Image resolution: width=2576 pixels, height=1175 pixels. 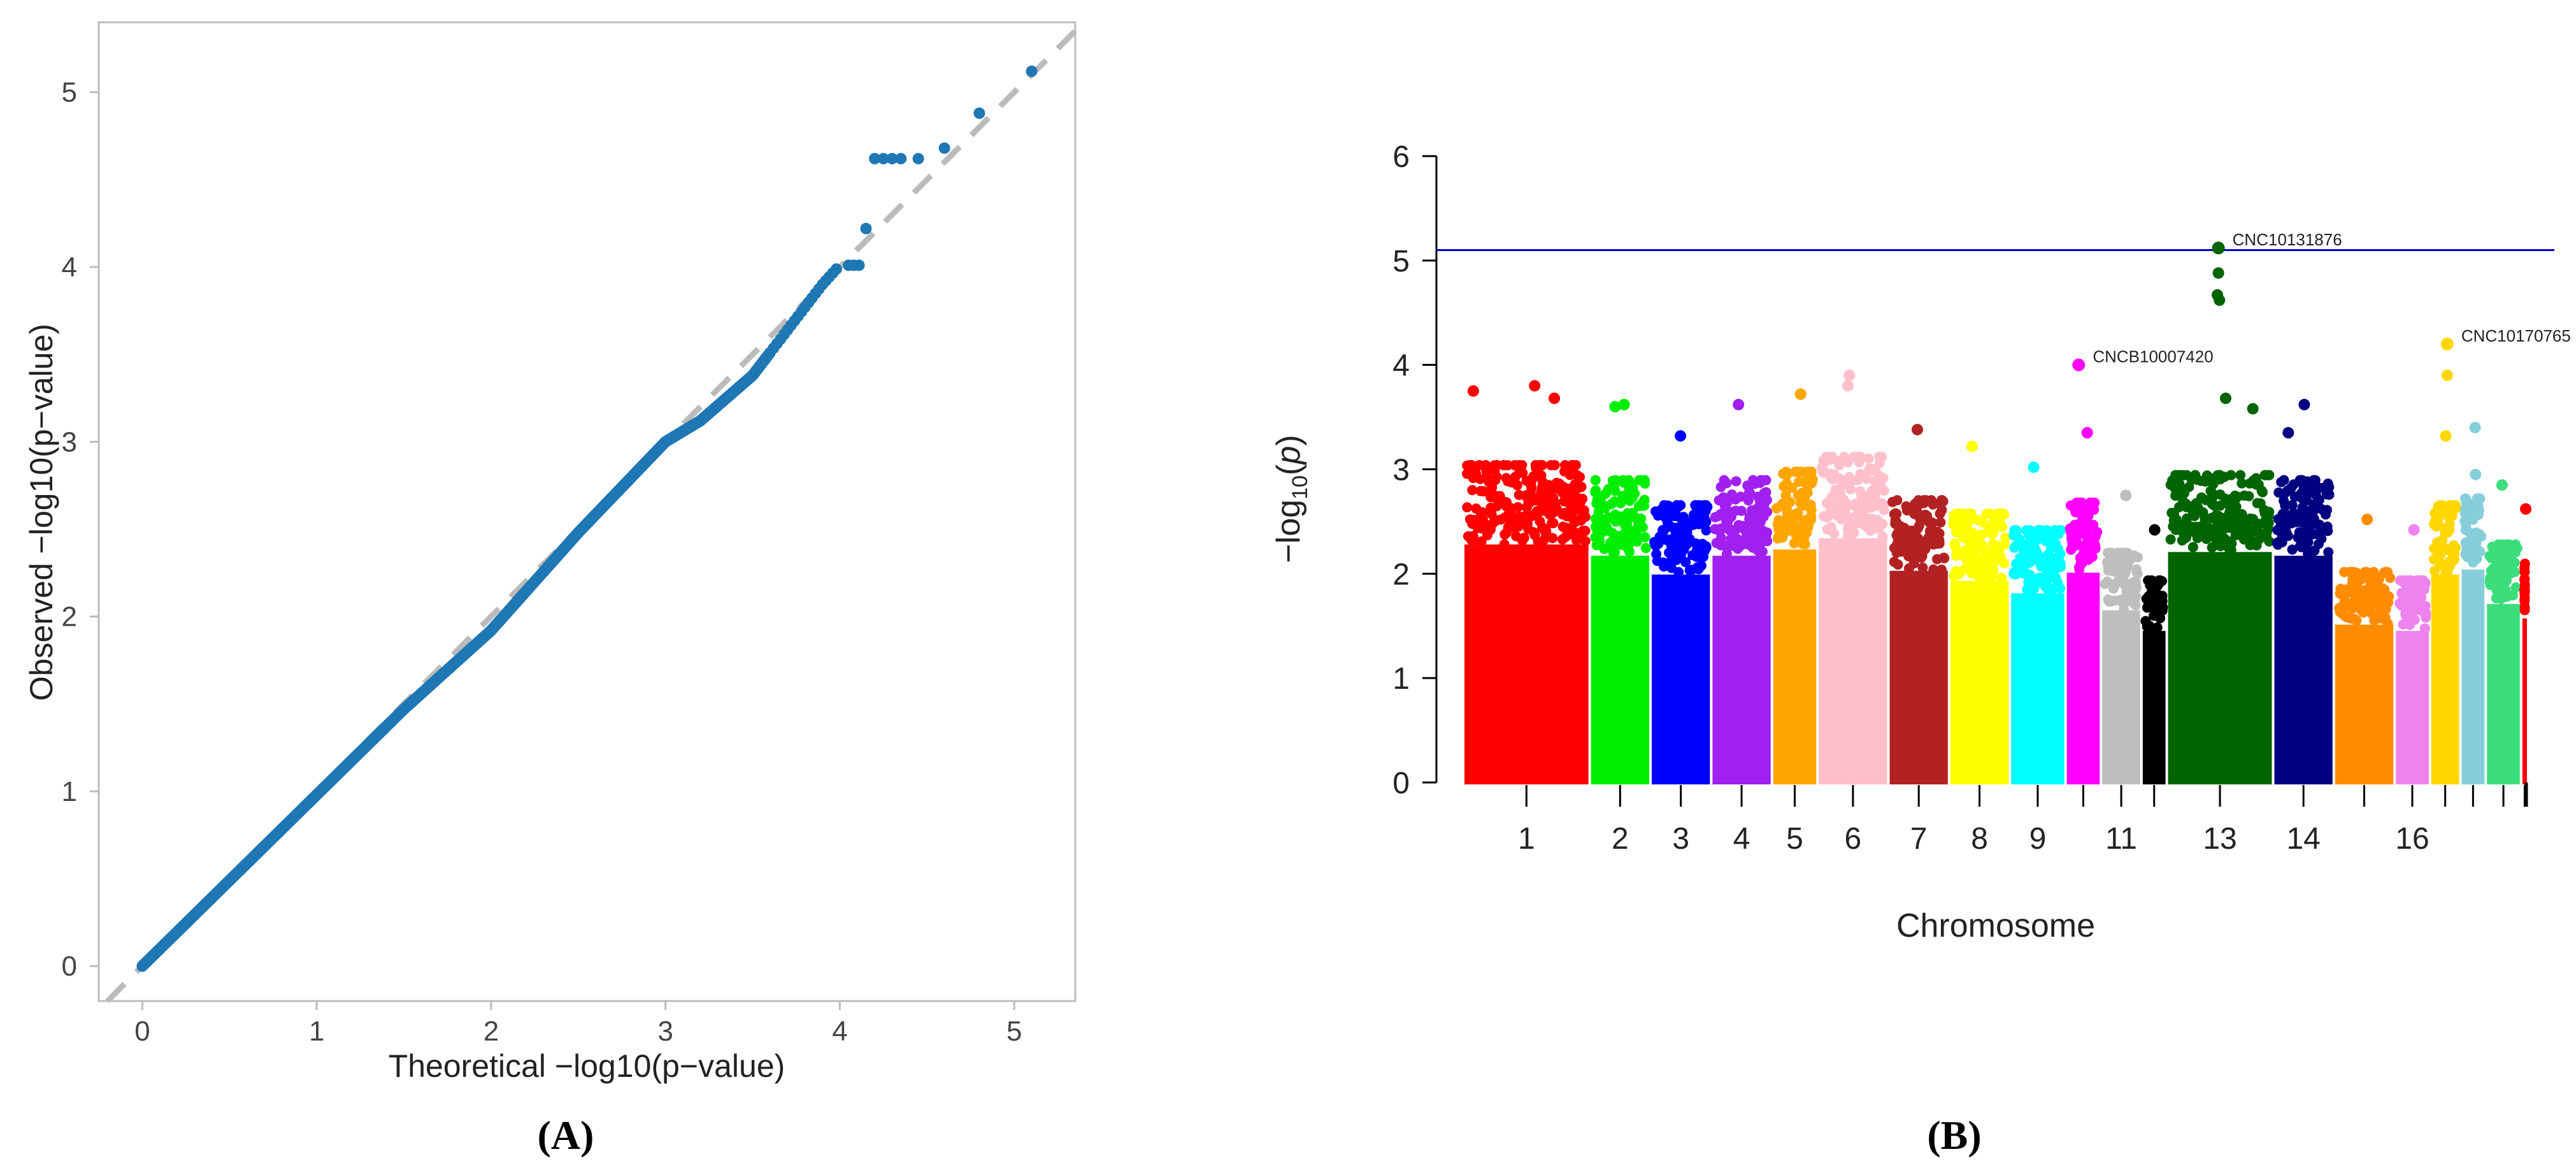 What do you see at coordinates (2287, 239) in the screenshot?
I see `snp-annotation-label: CNC10131876` at bounding box center [2287, 239].